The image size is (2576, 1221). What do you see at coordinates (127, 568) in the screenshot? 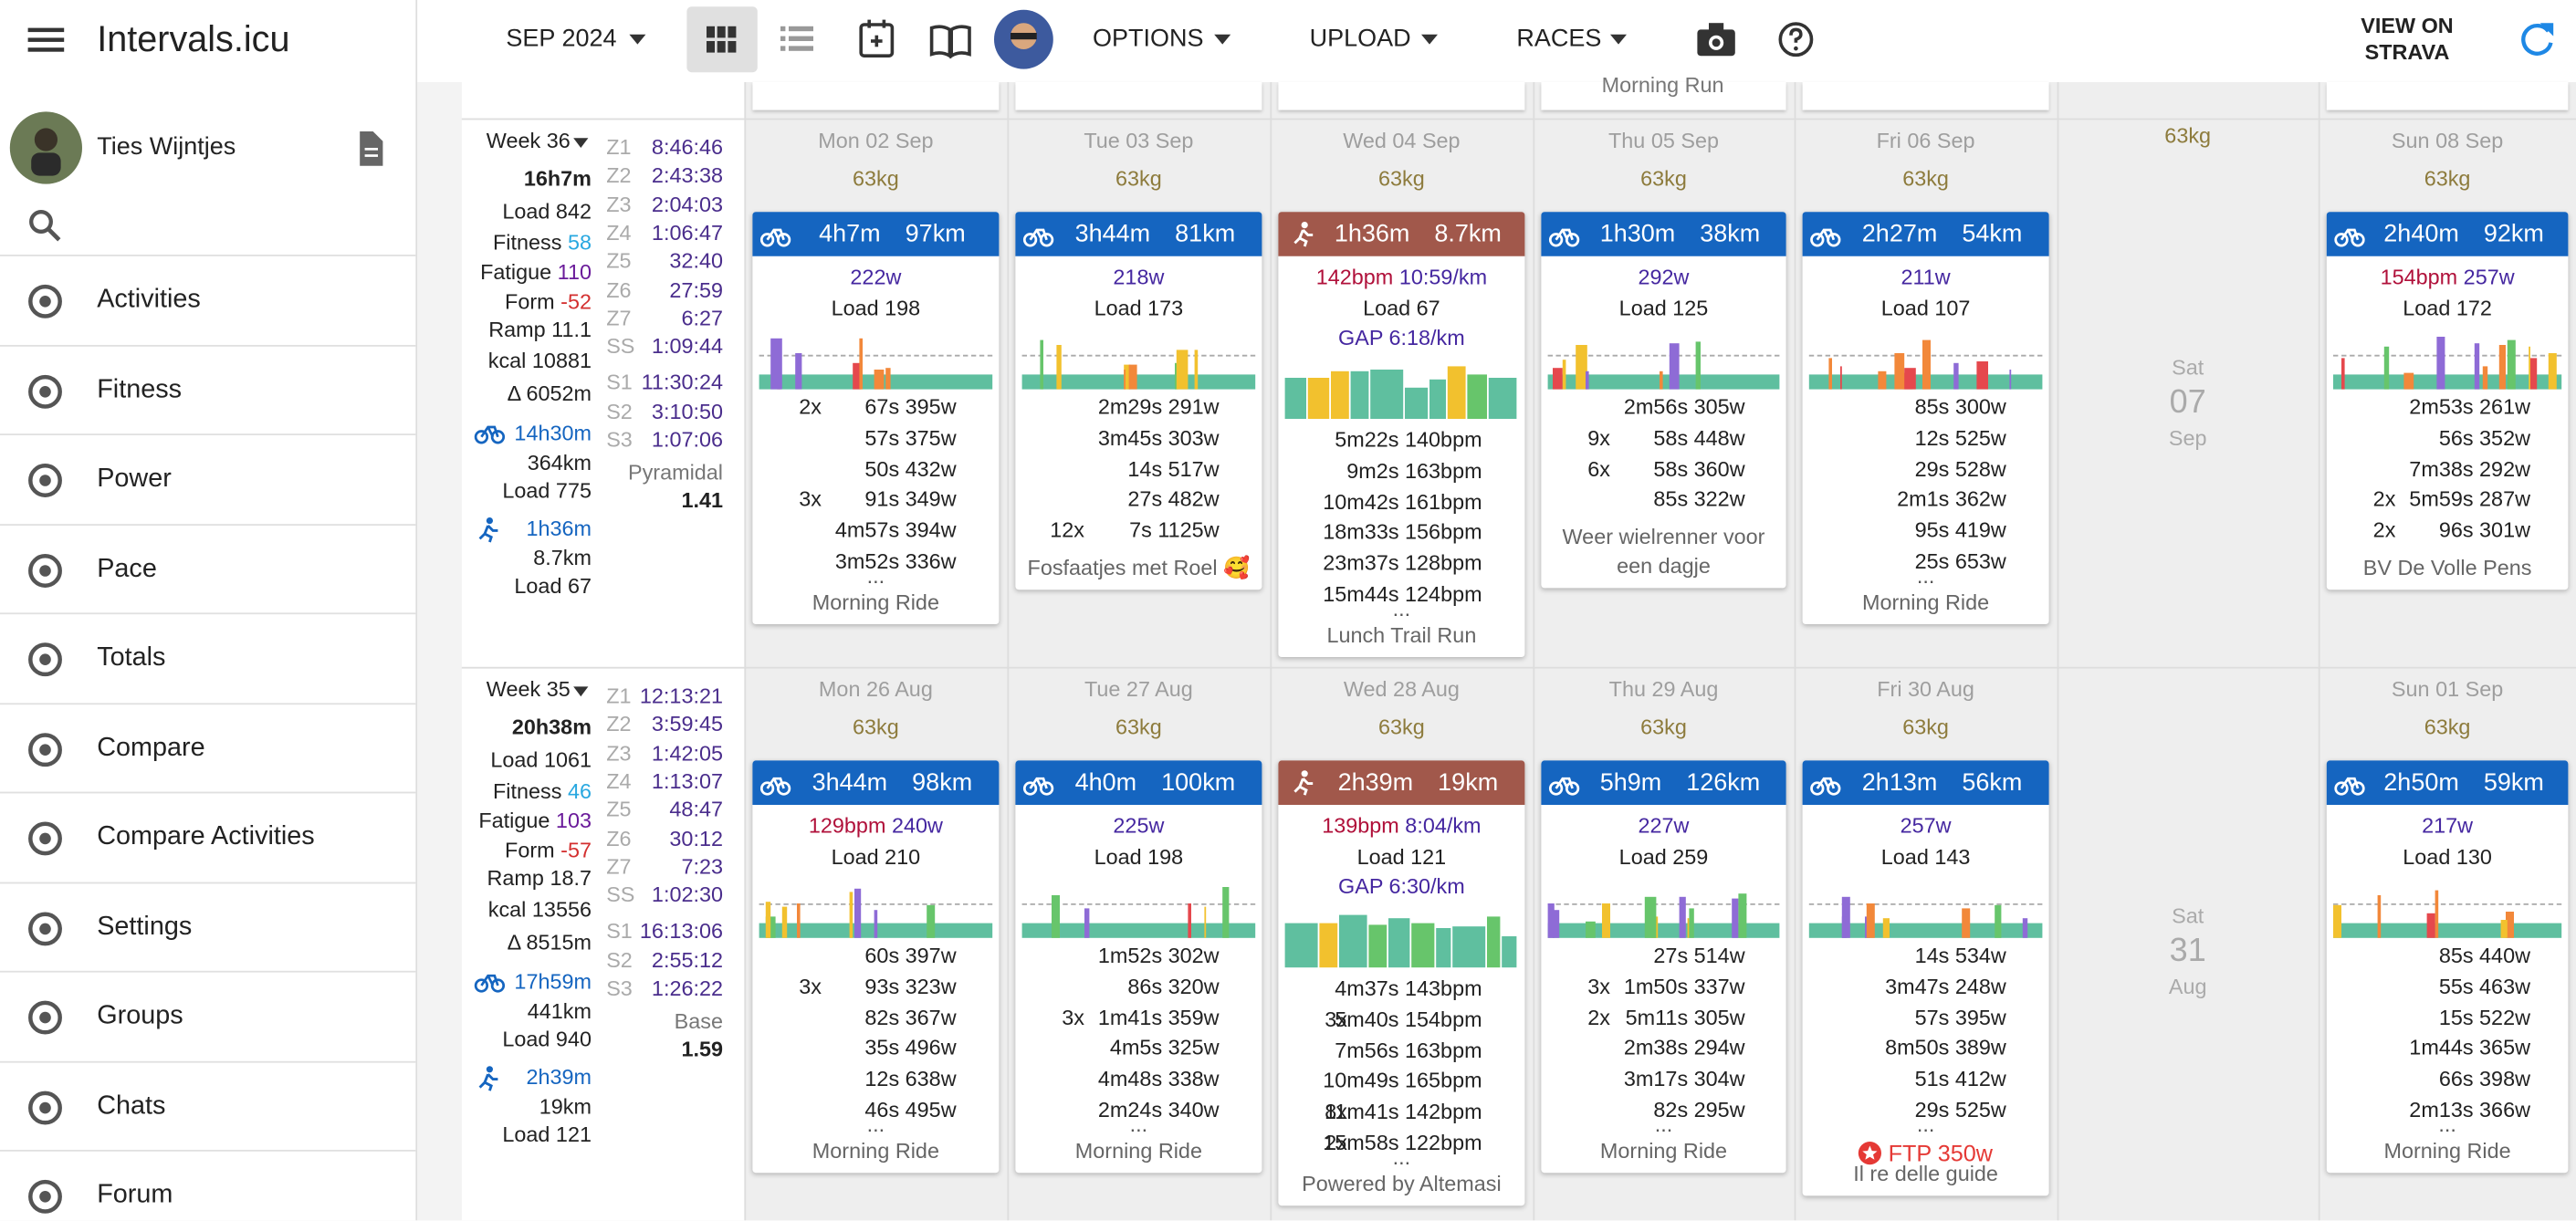
I see `nav-item: Pace` at bounding box center [127, 568].